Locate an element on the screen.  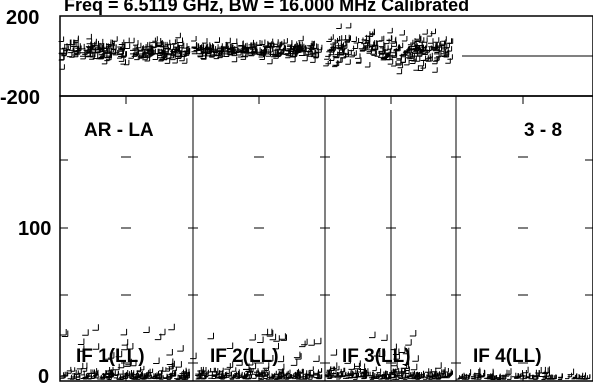
if-label-1: IF 1(LL) is located at coordinates (110, 356).